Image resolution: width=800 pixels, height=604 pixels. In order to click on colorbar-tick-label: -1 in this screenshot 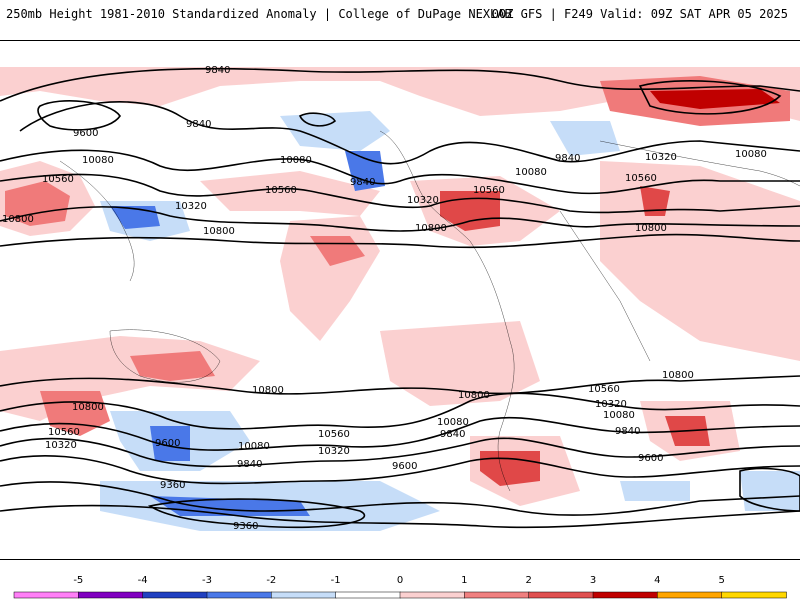, I will do `click(336, 580)`.